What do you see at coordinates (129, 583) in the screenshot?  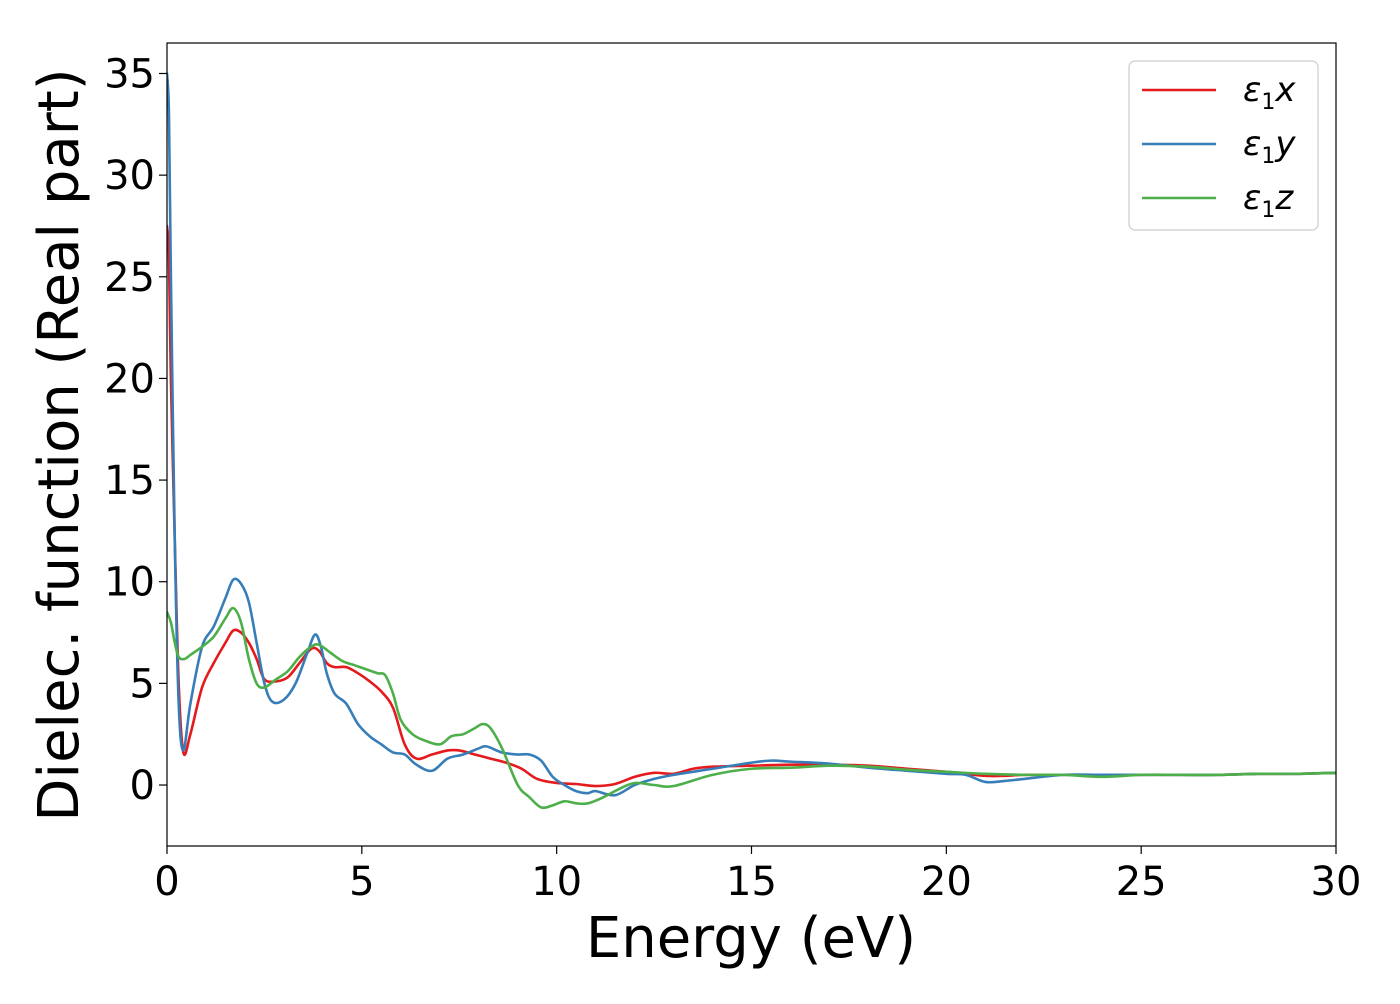 I see `y-tick-label: 10` at bounding box center [129, 583].